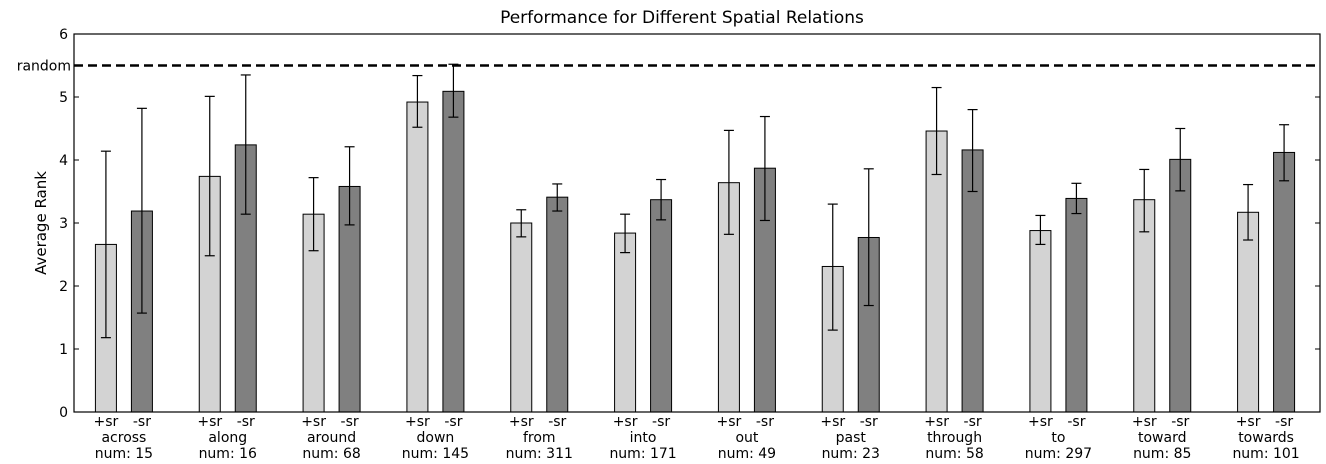 The image size is (1326, 464). Describe the element at coordinates (747, 454) in the screenshot. I see `category-count-label: num: 49` at that location.